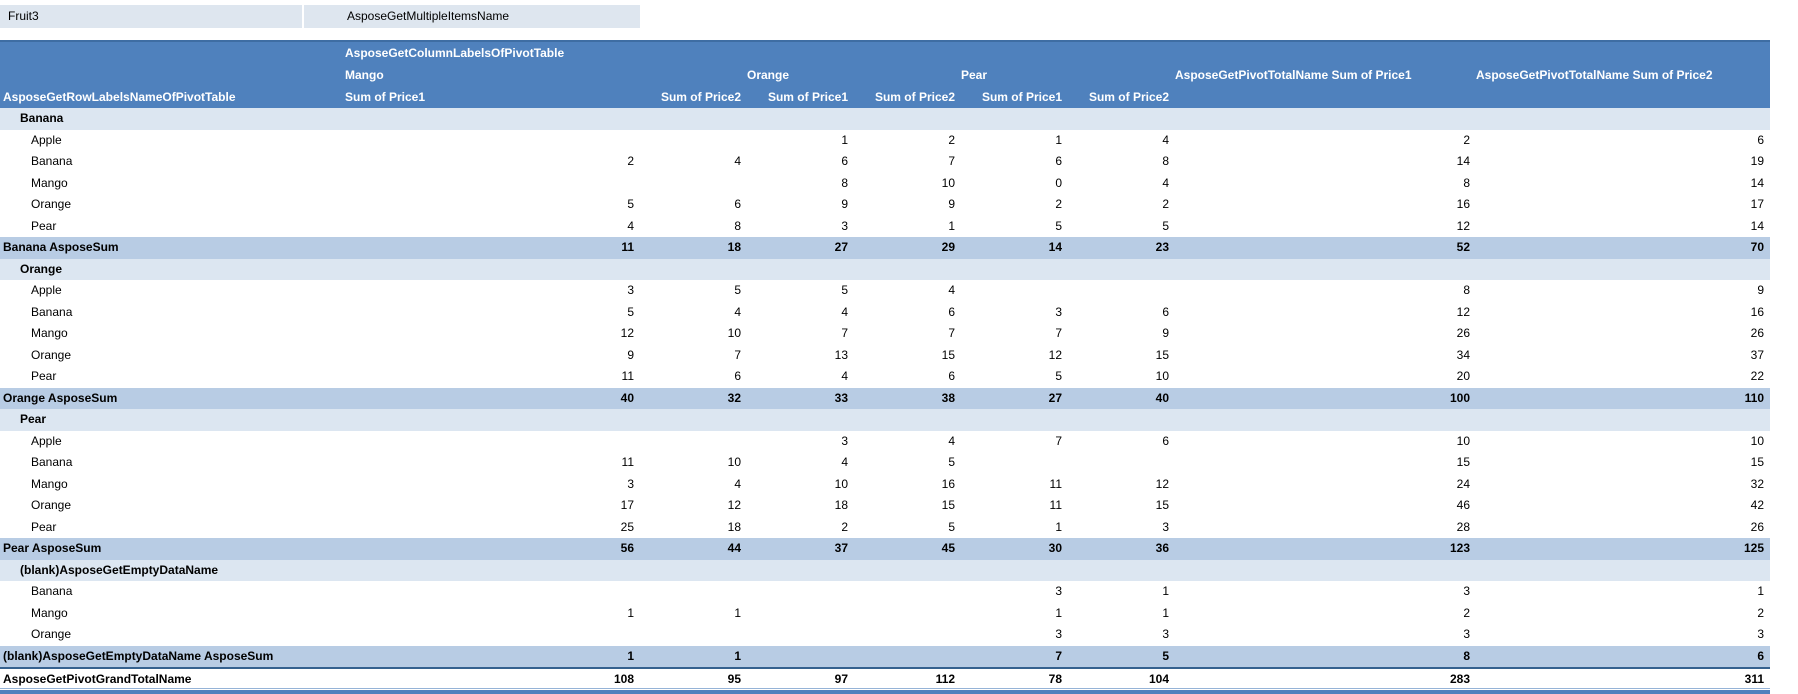 The height and width of the screenshot is (694, 1798). I want to click on value-cell: 97, so click(841, 679).